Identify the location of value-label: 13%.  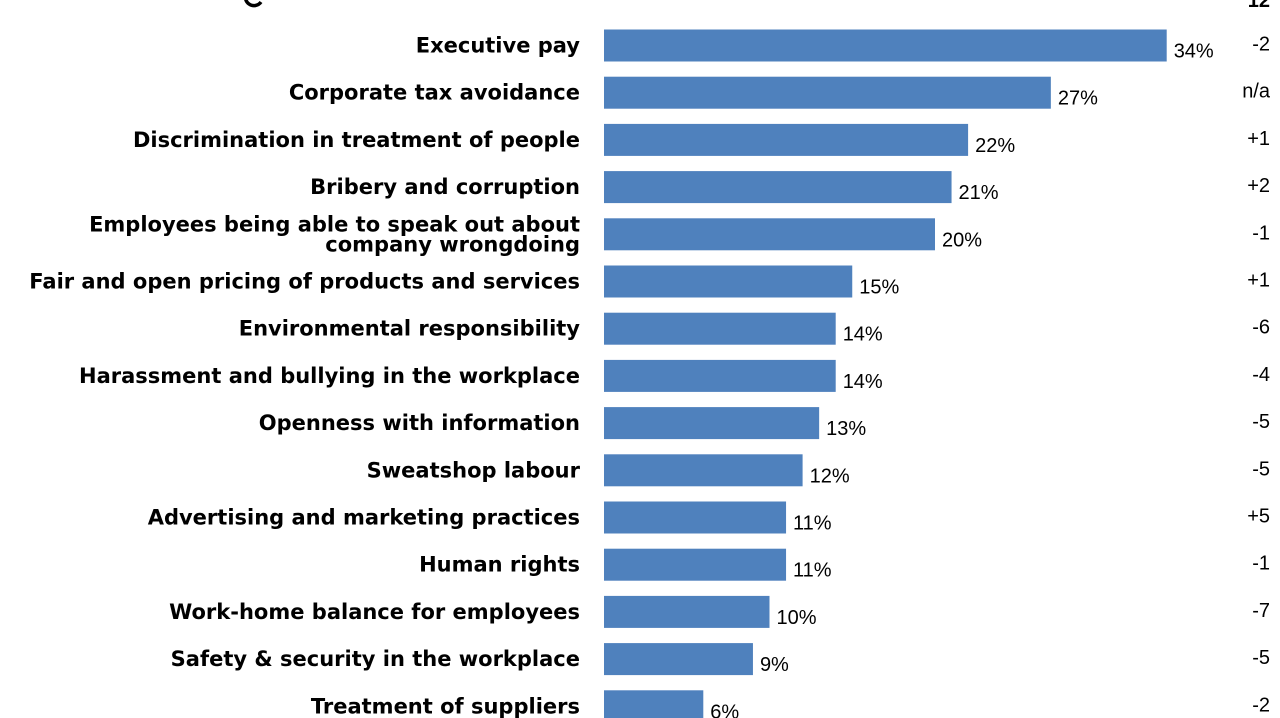
(846, 429).